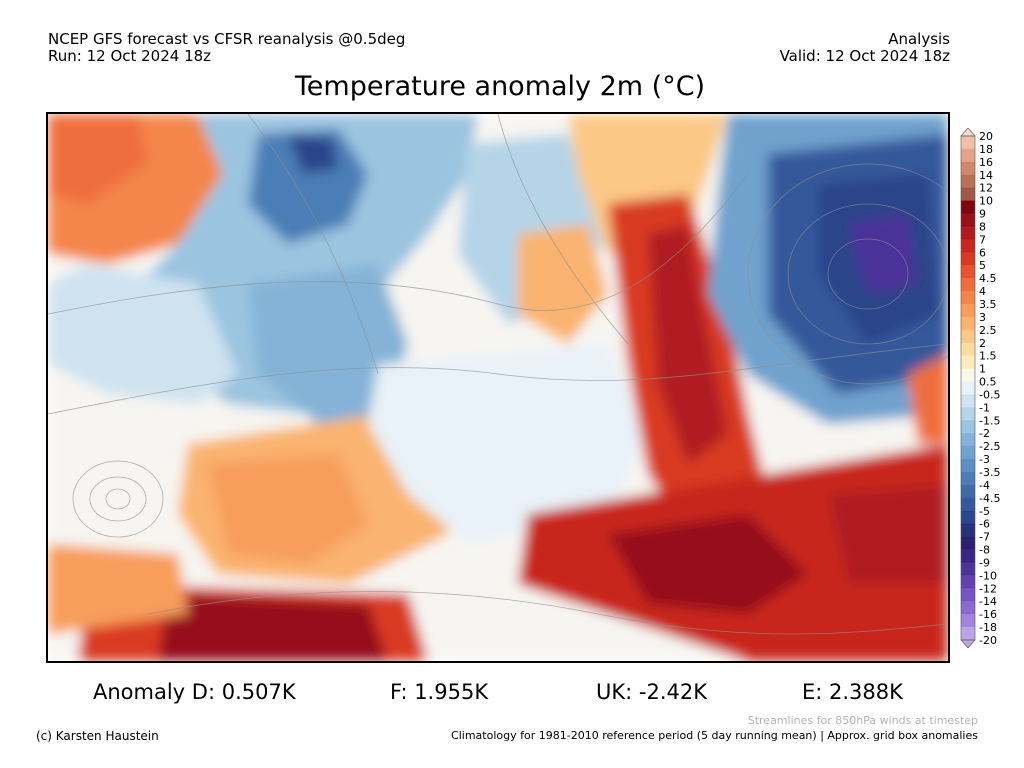  Describe the element at coordinates (982, 252) in the screenshot. I see `colorbar-tick-label: 6` at that location.